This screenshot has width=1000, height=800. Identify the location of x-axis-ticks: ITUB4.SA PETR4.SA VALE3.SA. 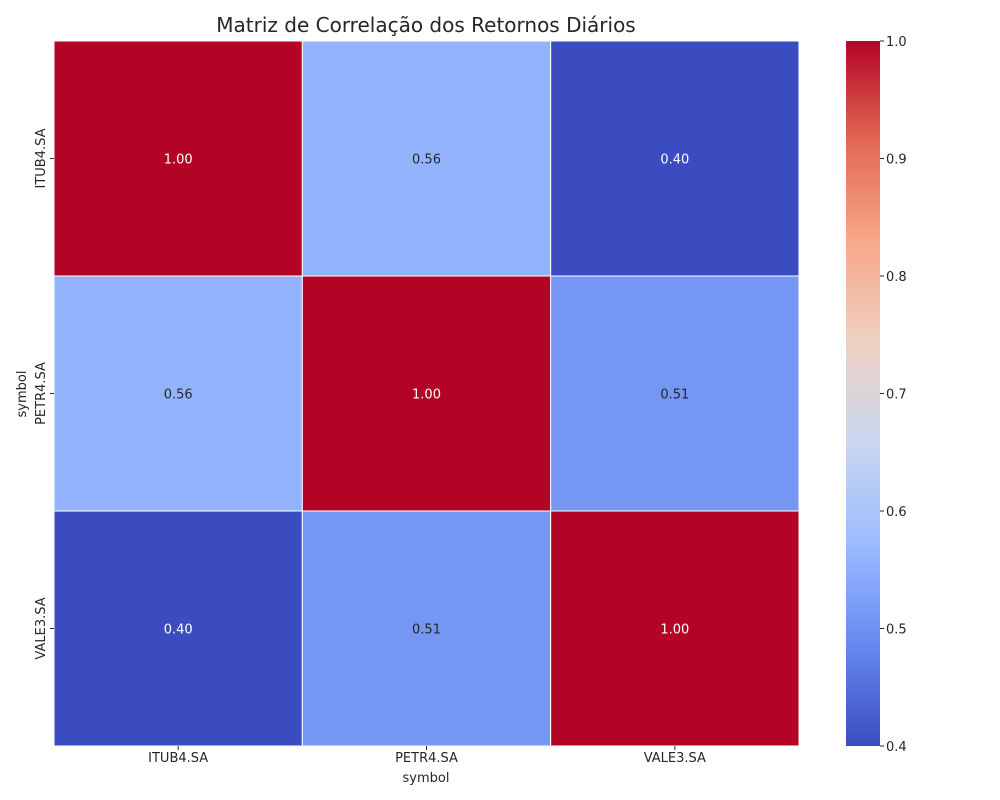
(427, 756).